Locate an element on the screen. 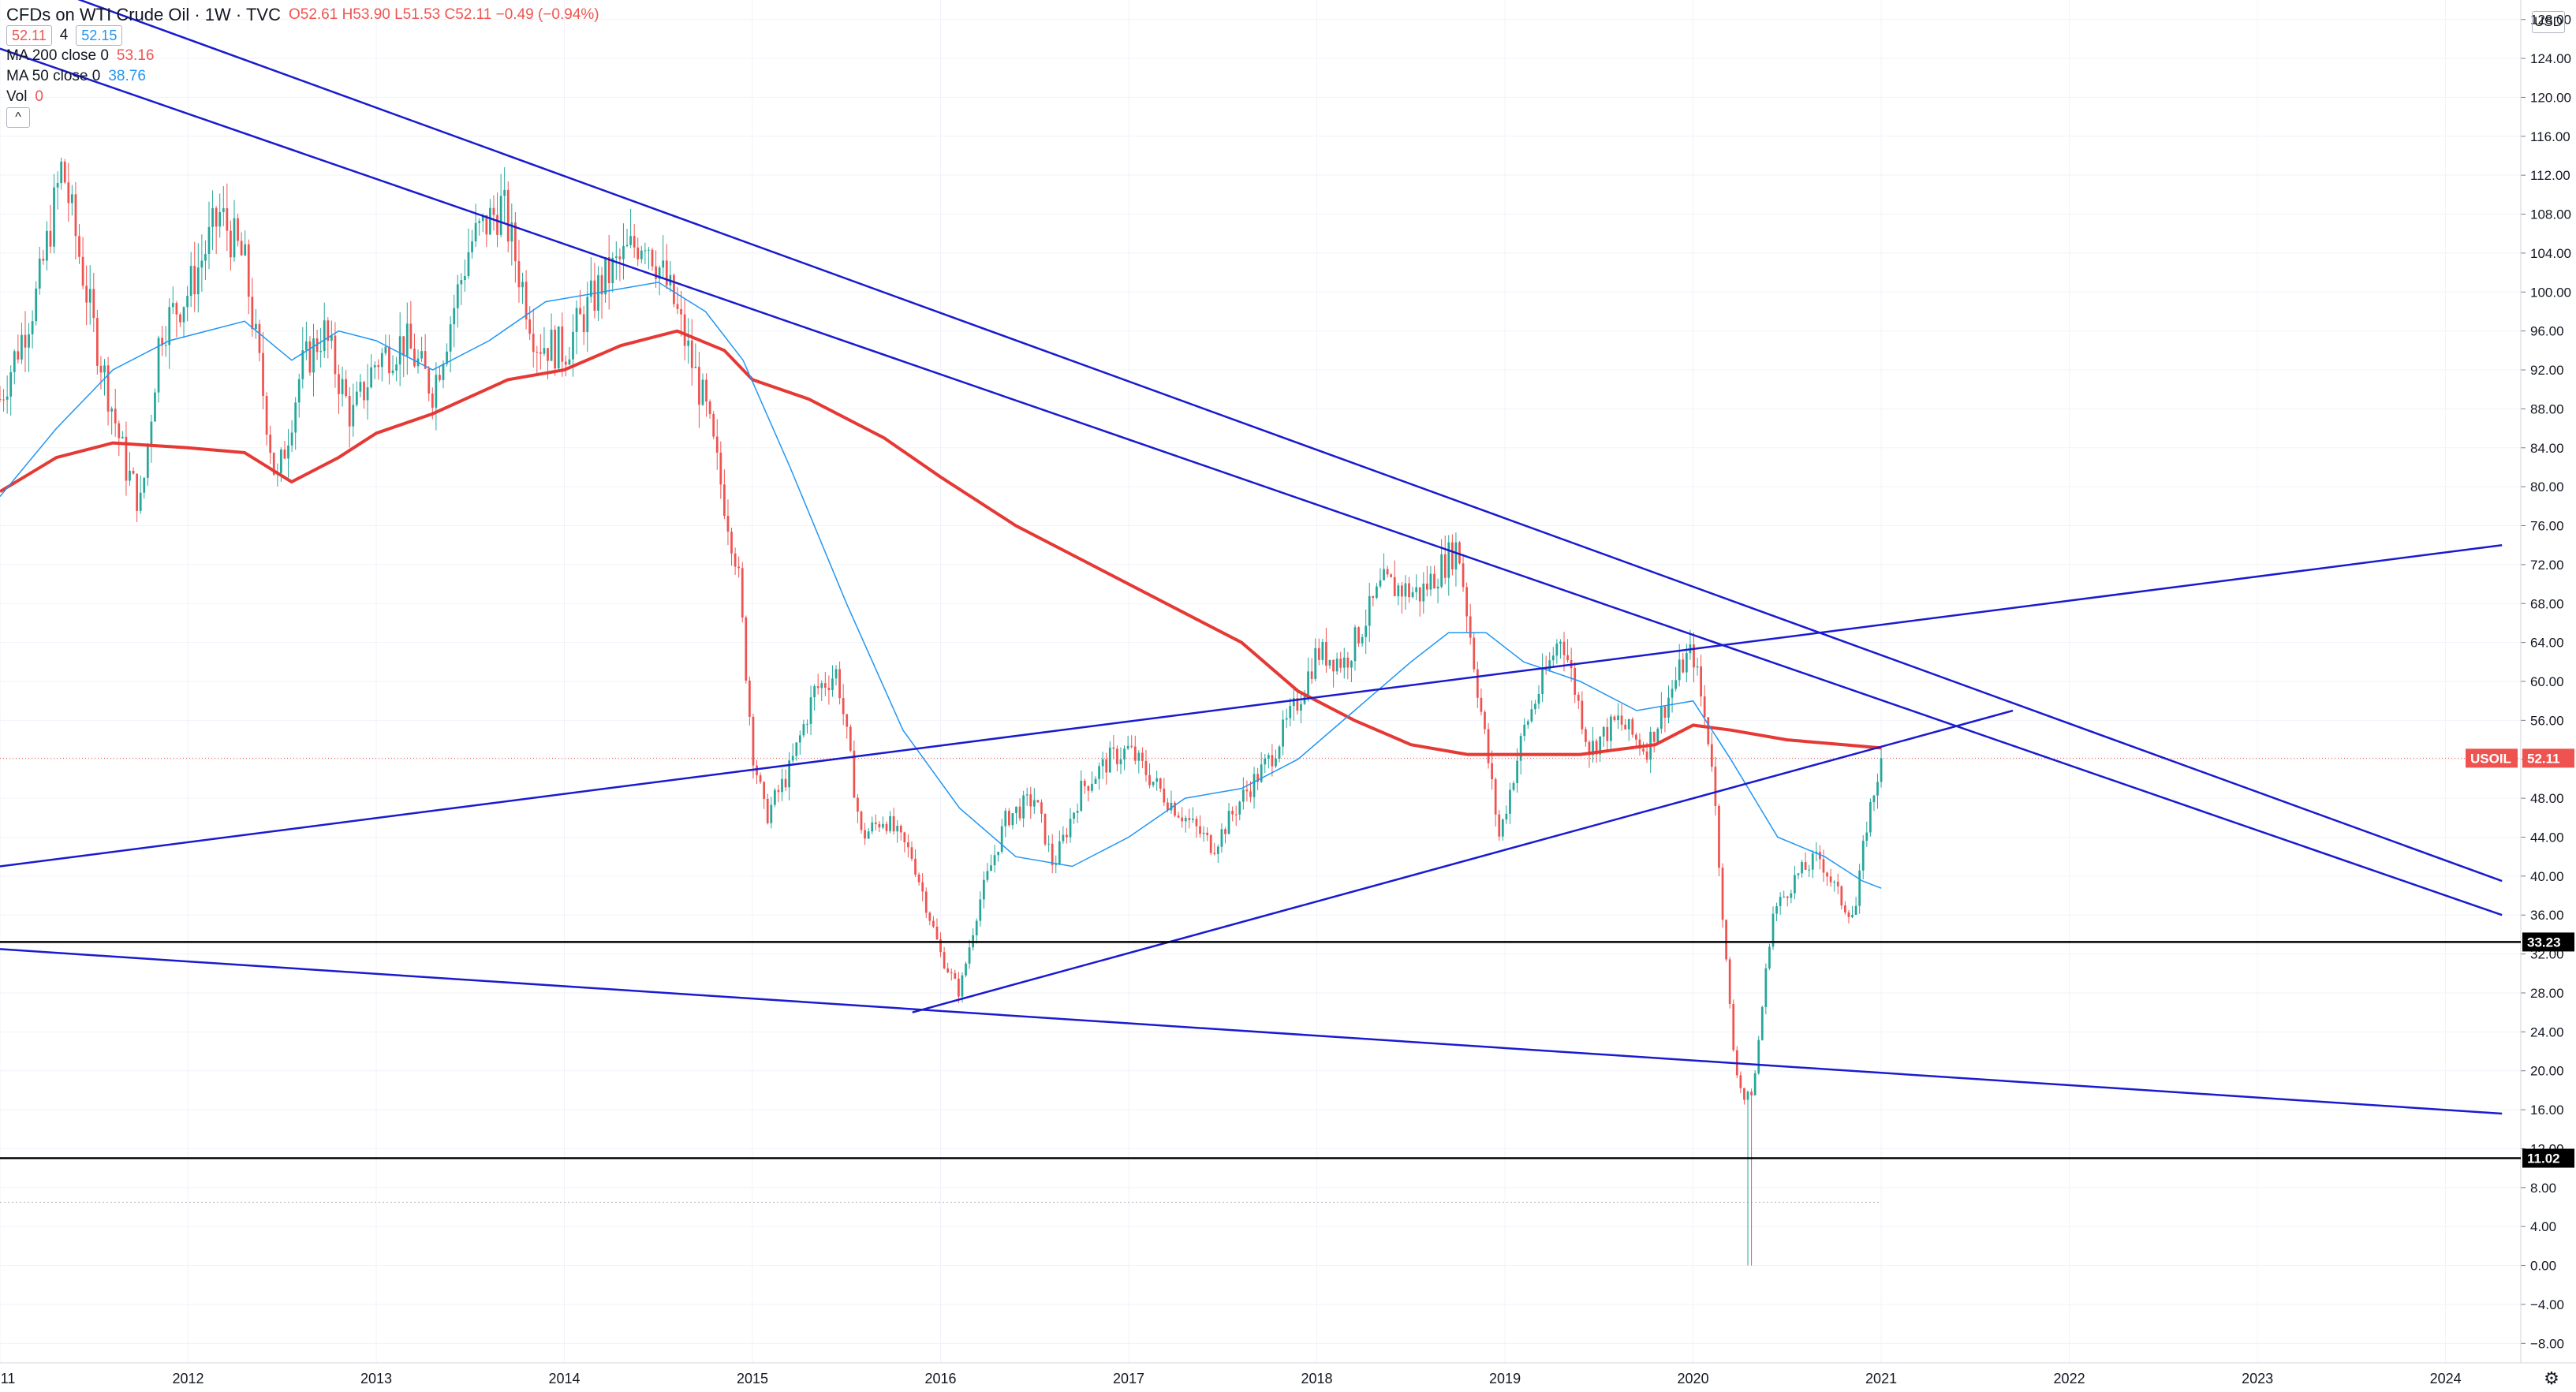 The height and width of the screenshot is (1392, 2576). ma50-legend: MA 50 close 0 38.76 is located at coordinates (302, 76).